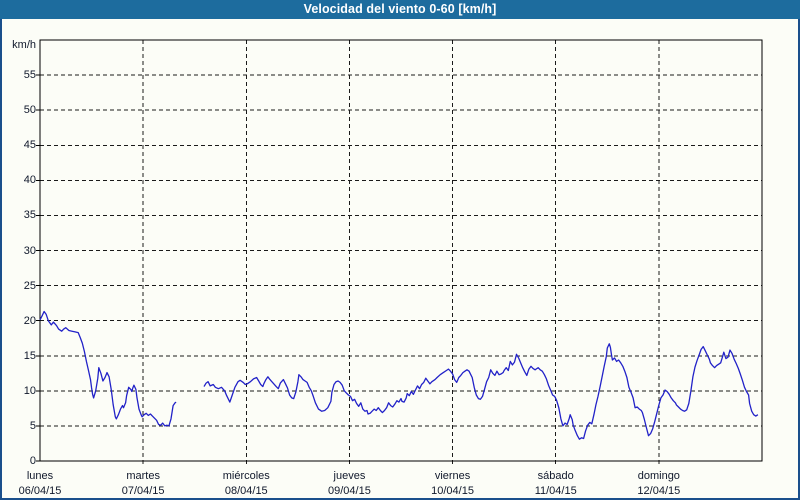 This screenshot has height=500, width=800. What do you see at coordinates (143, 476) in the screenshot?
I see `x-day-label: martes` at bounding box center [143, 476].